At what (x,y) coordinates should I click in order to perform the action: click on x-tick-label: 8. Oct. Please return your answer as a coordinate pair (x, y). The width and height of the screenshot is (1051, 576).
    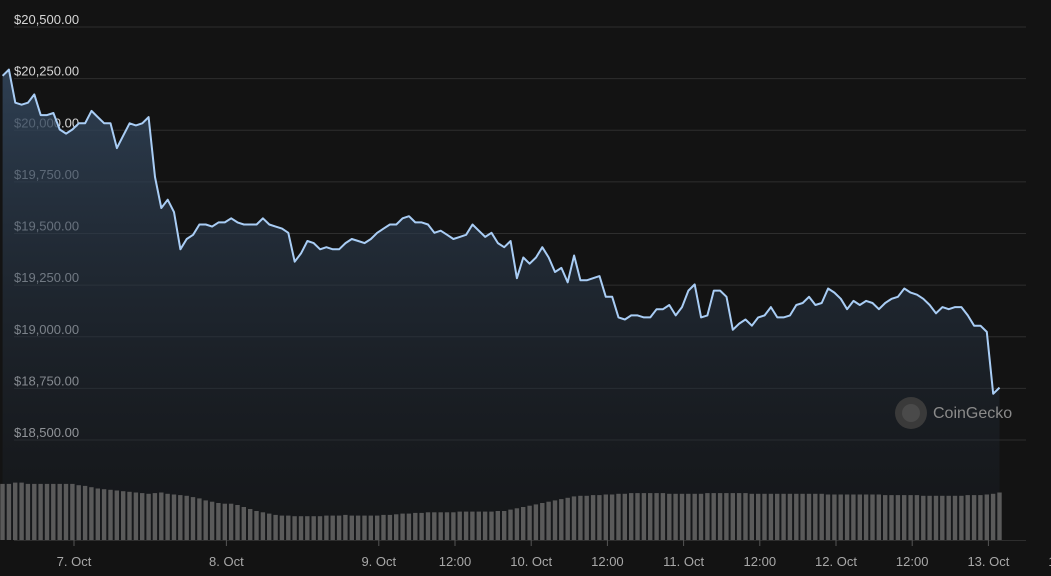
    Looking at the image, I should click on (226, 561).